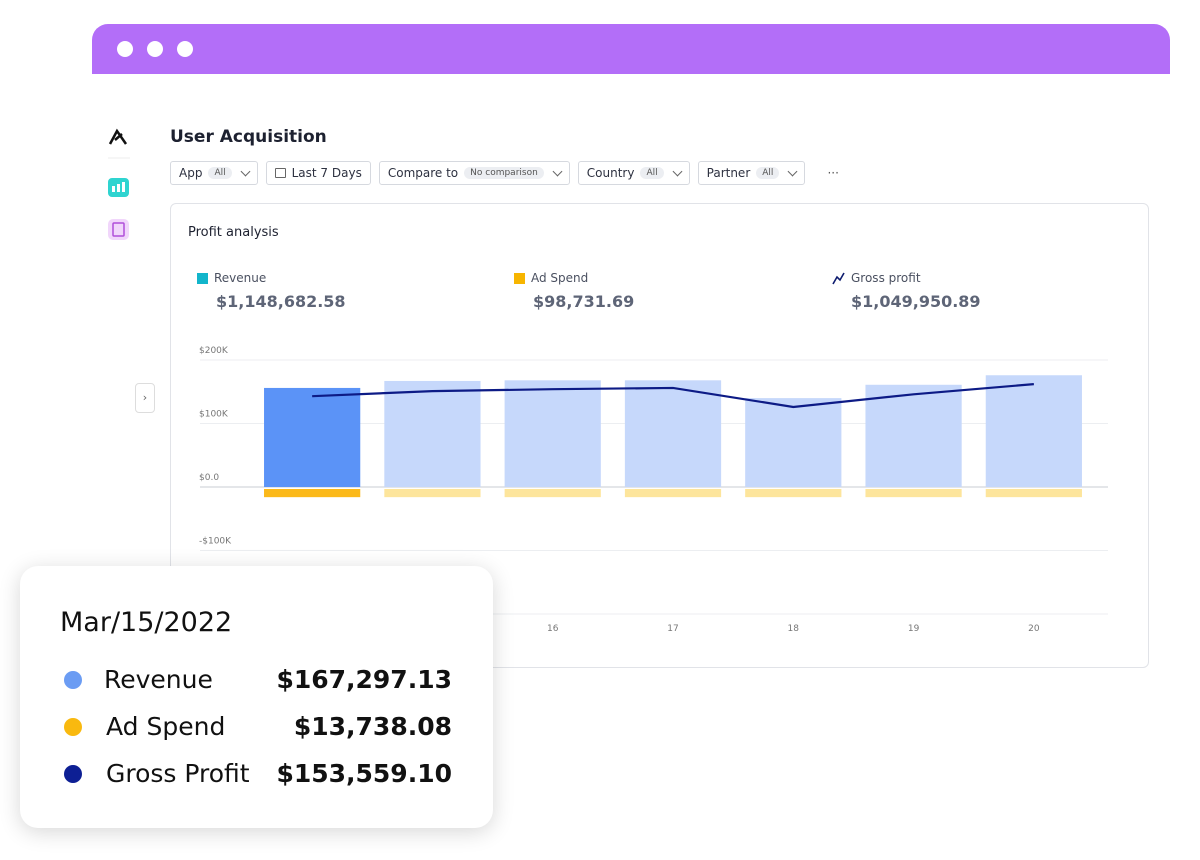  Describe the element at coordinates (146, 622) in the screenshot. I see `tooltip-date: Mar/15/2022` at that location.